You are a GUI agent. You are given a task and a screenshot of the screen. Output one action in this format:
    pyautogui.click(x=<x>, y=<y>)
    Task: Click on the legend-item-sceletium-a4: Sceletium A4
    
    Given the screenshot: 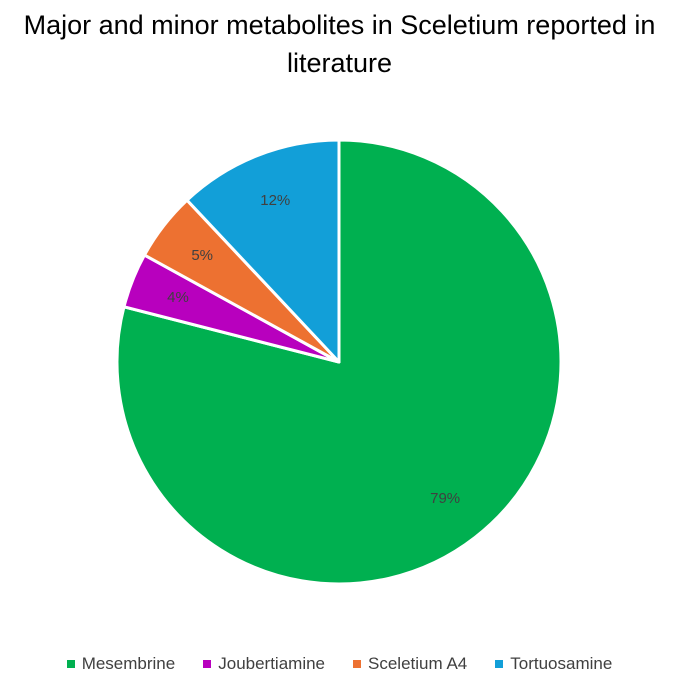 What is the action you would take?
    pyautogui.click(x=410, y=664)
    